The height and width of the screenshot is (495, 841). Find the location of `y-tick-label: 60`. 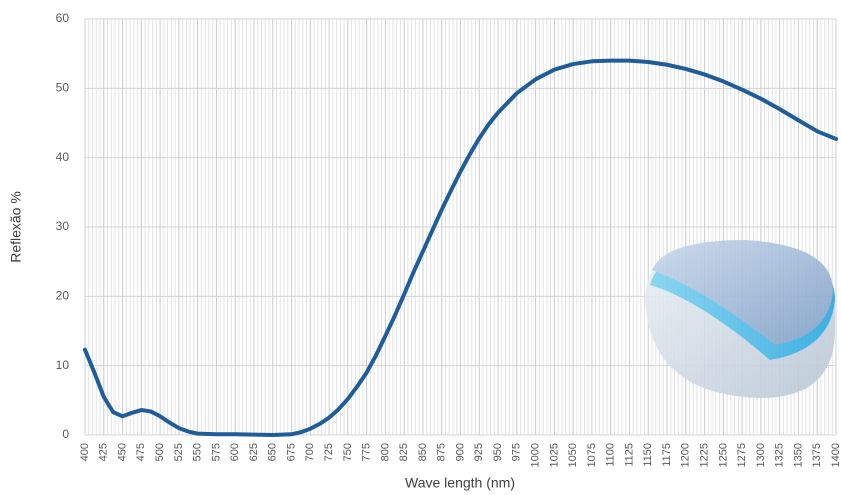

y-tick-label: 60 is located at coordinates (63, 18).